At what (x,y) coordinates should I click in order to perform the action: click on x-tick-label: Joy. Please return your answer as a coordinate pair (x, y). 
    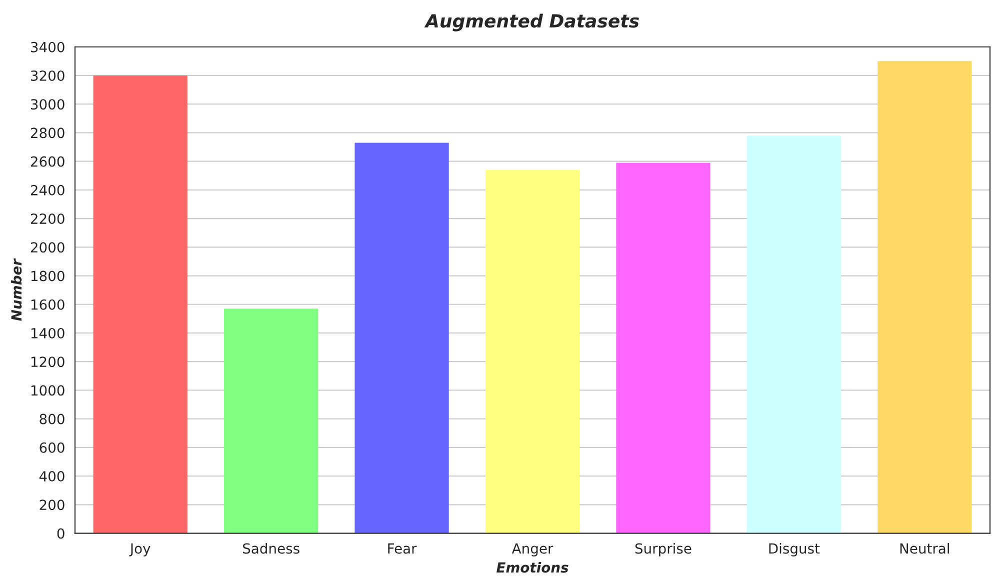
    Looking at the image, I should click on (139, 549).